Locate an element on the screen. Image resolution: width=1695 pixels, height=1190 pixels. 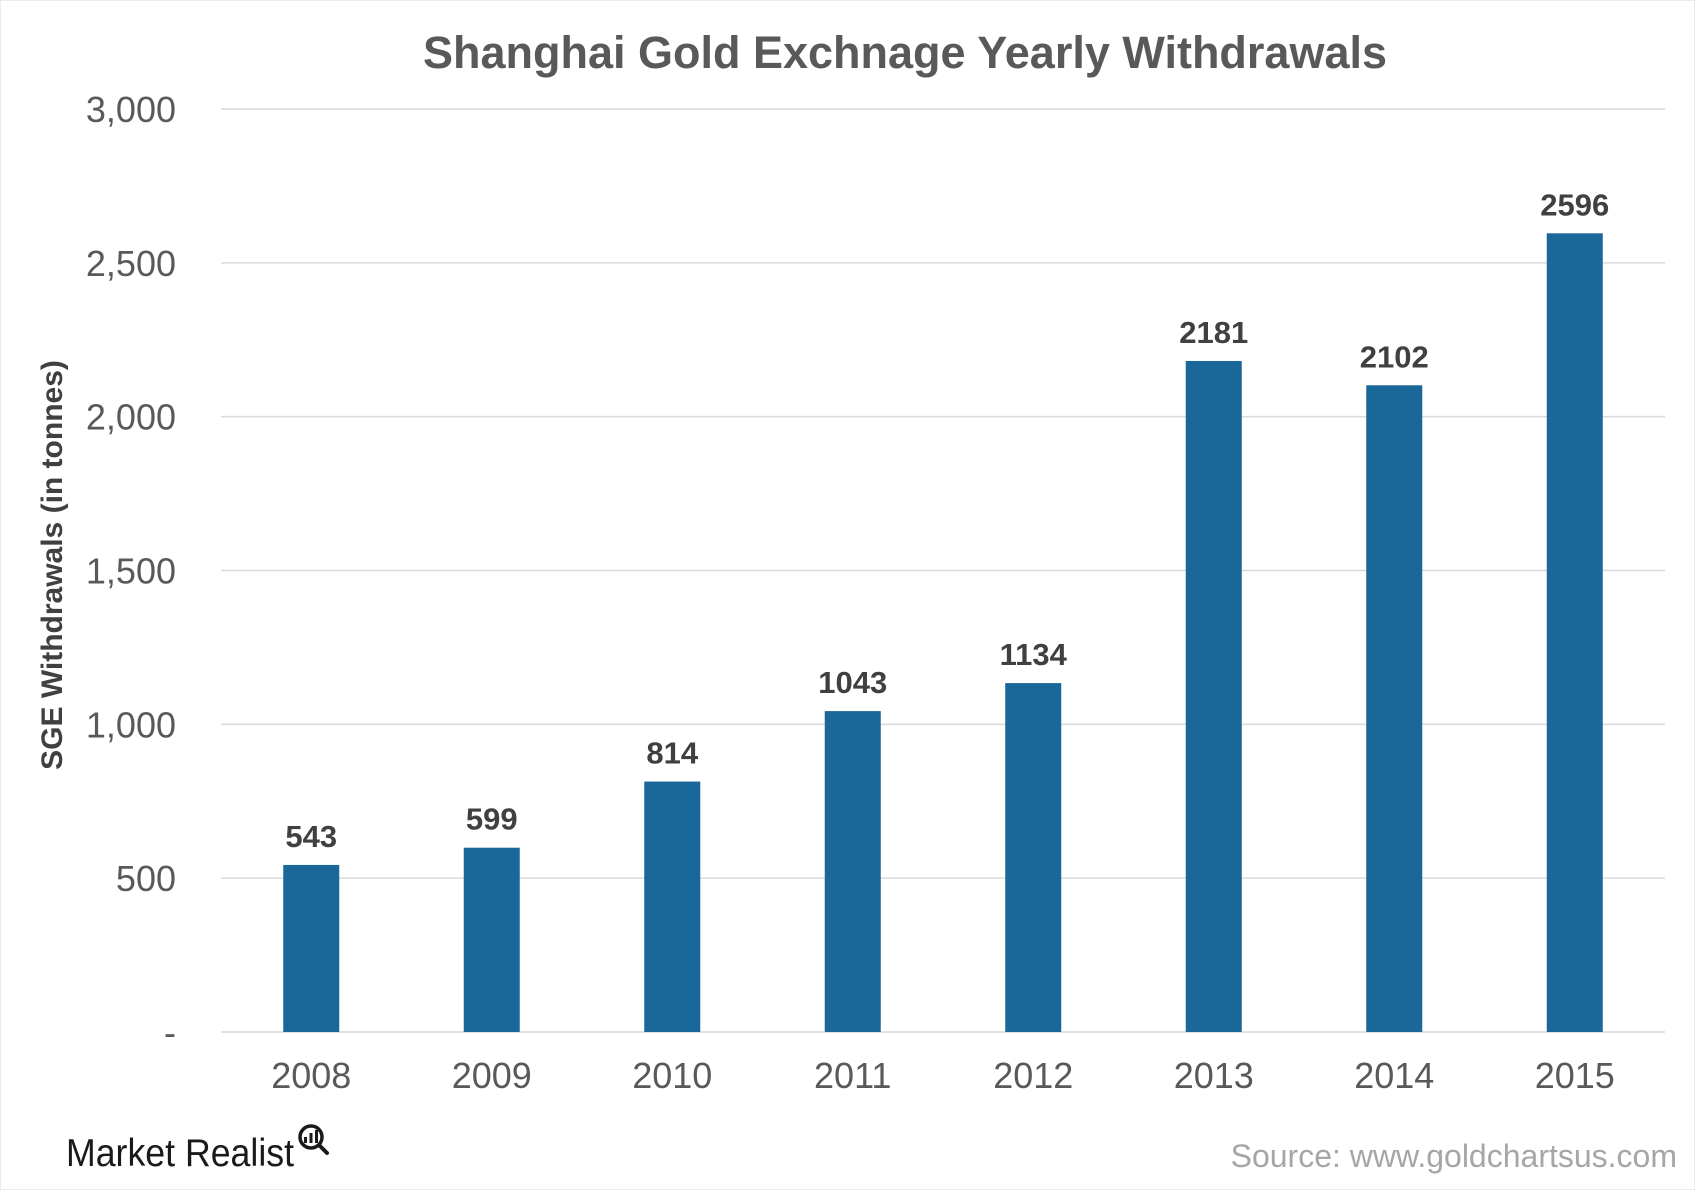
magnifier-chart-icon is located at coordinates (313, 1139).